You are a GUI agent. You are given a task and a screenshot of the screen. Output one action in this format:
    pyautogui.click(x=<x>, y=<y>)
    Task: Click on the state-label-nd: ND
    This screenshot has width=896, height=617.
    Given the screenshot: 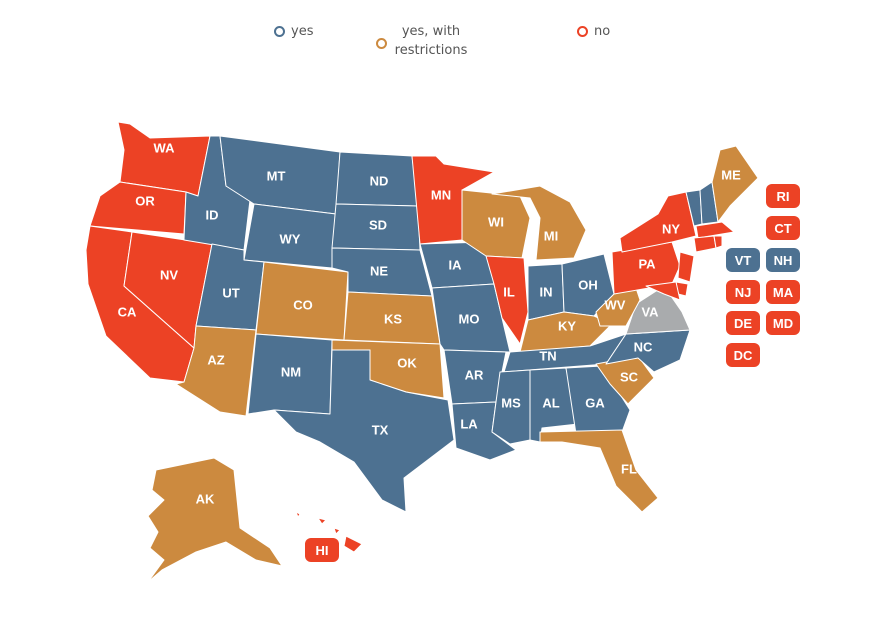 What is the action you would take?
    pyautogui.click(x=379, y=181)
    